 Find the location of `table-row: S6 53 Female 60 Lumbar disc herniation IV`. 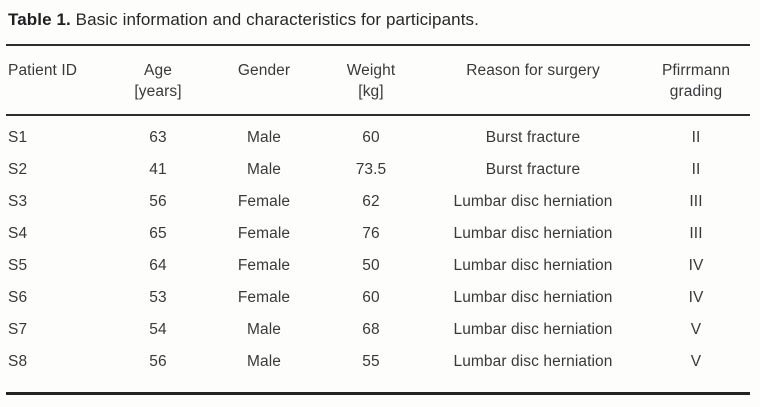

table-row: S6 53 Female 60 Lumbar disc herniation IV is located at coordinates (378, 298).